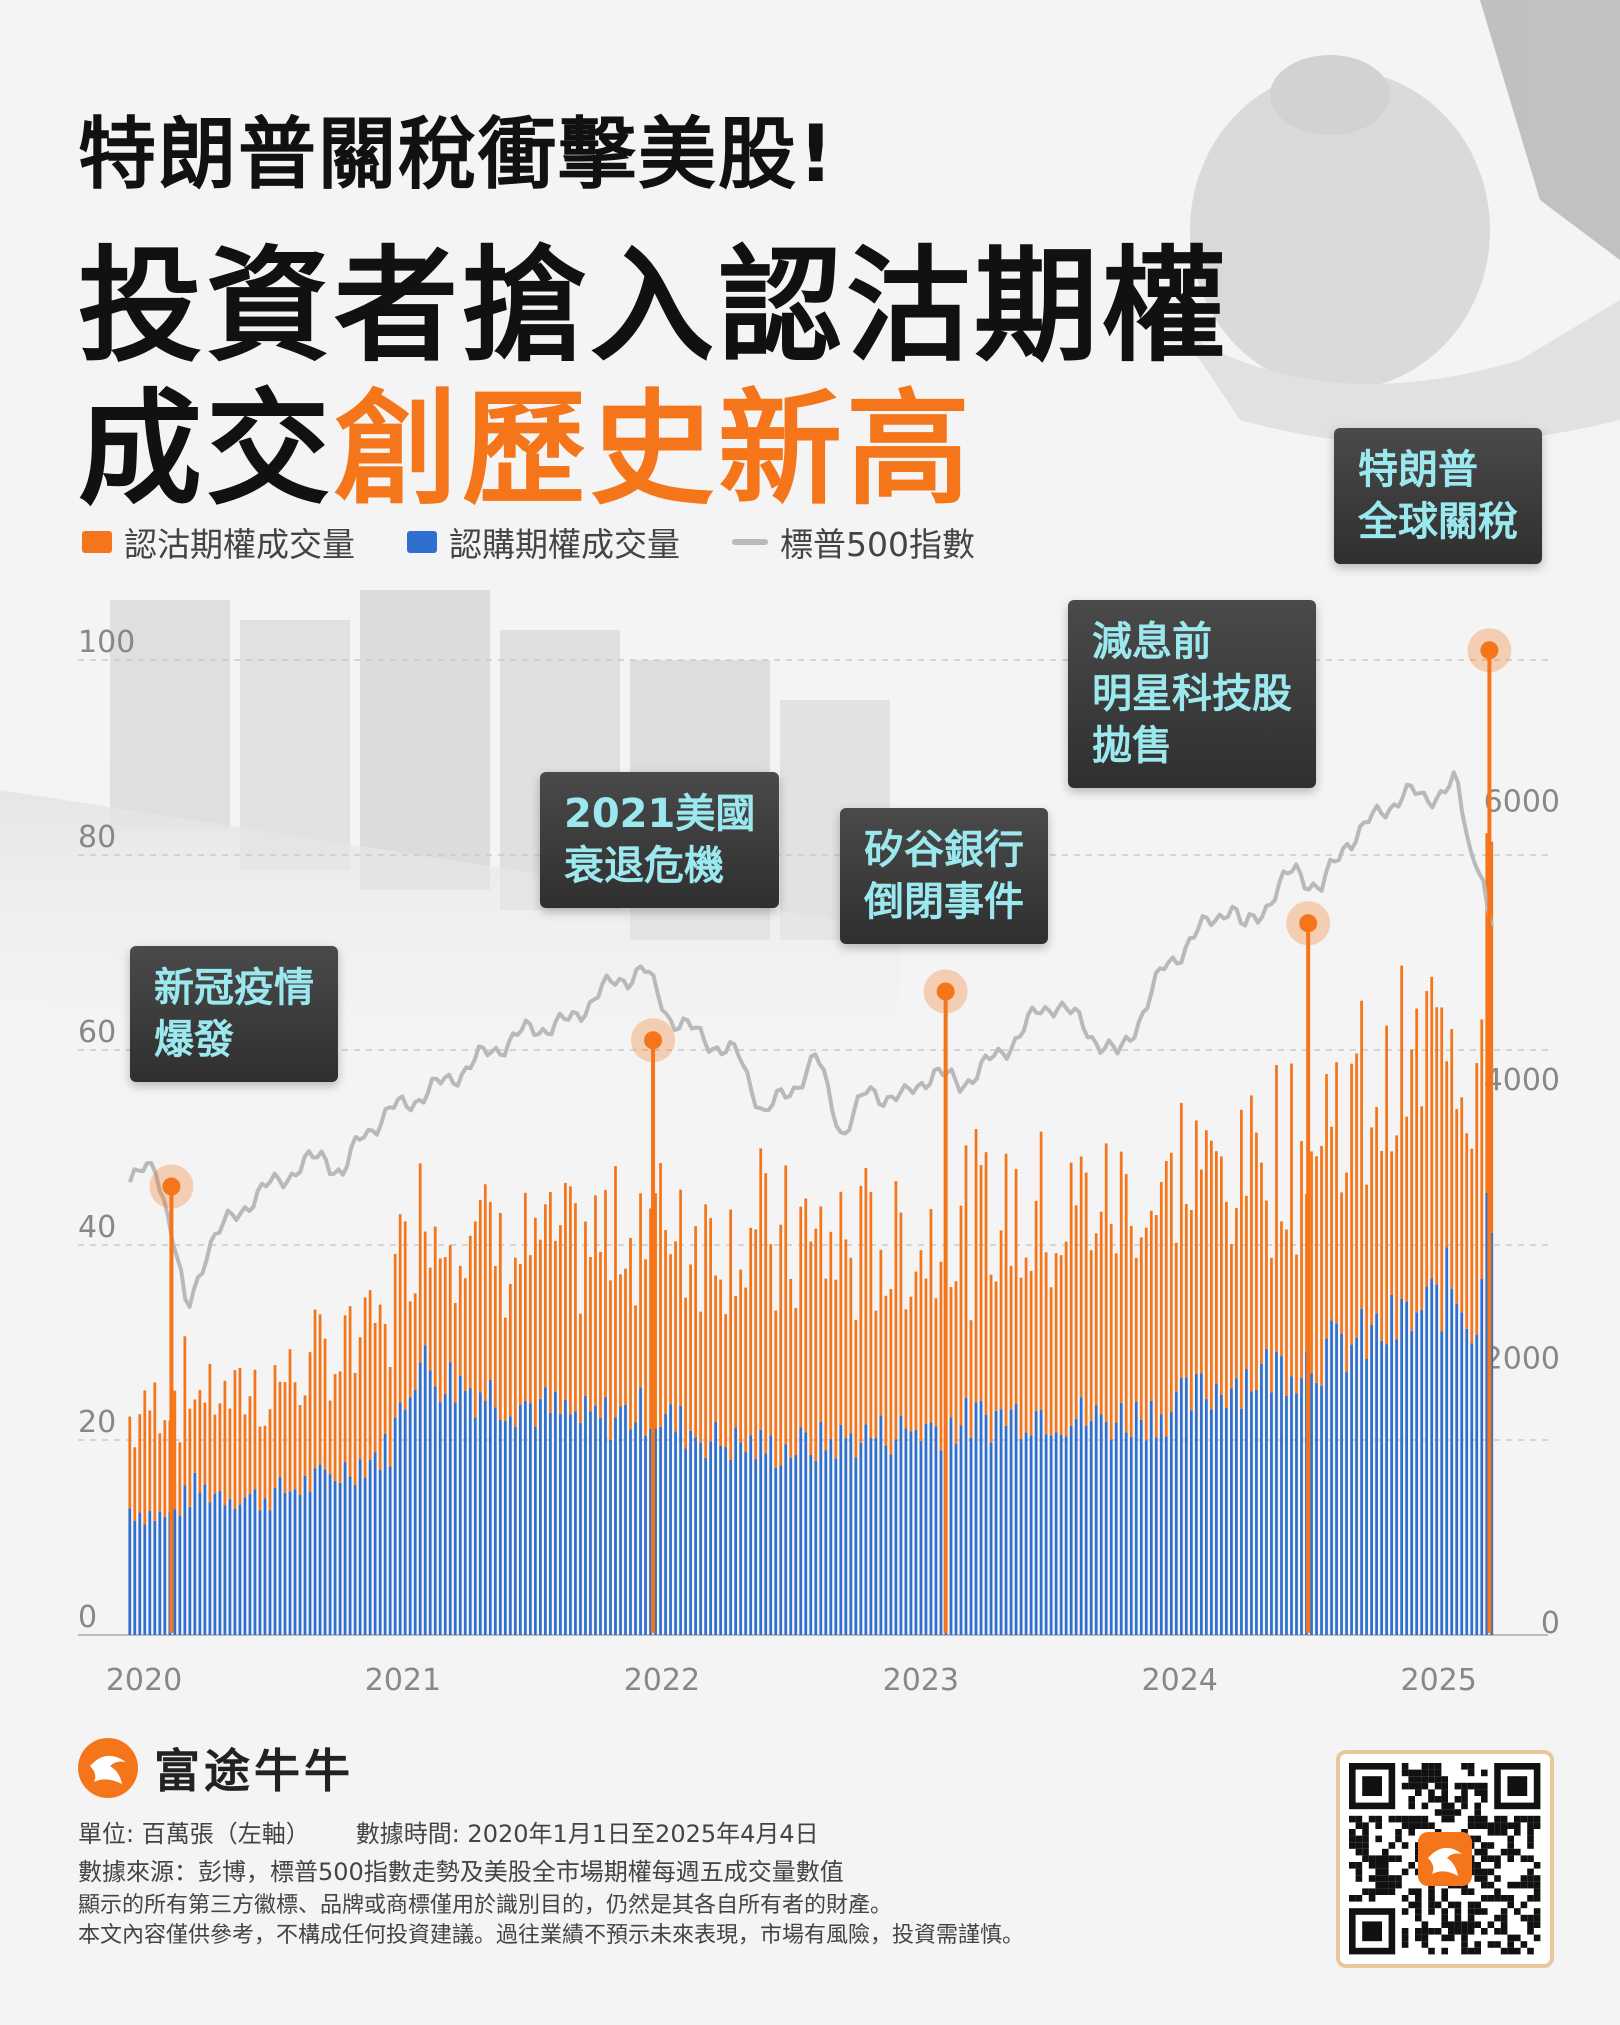  Describe the element at coordinates (239, 544) in the screenshot. I see `legend-label-put: 認沽期權成交量` at that location.